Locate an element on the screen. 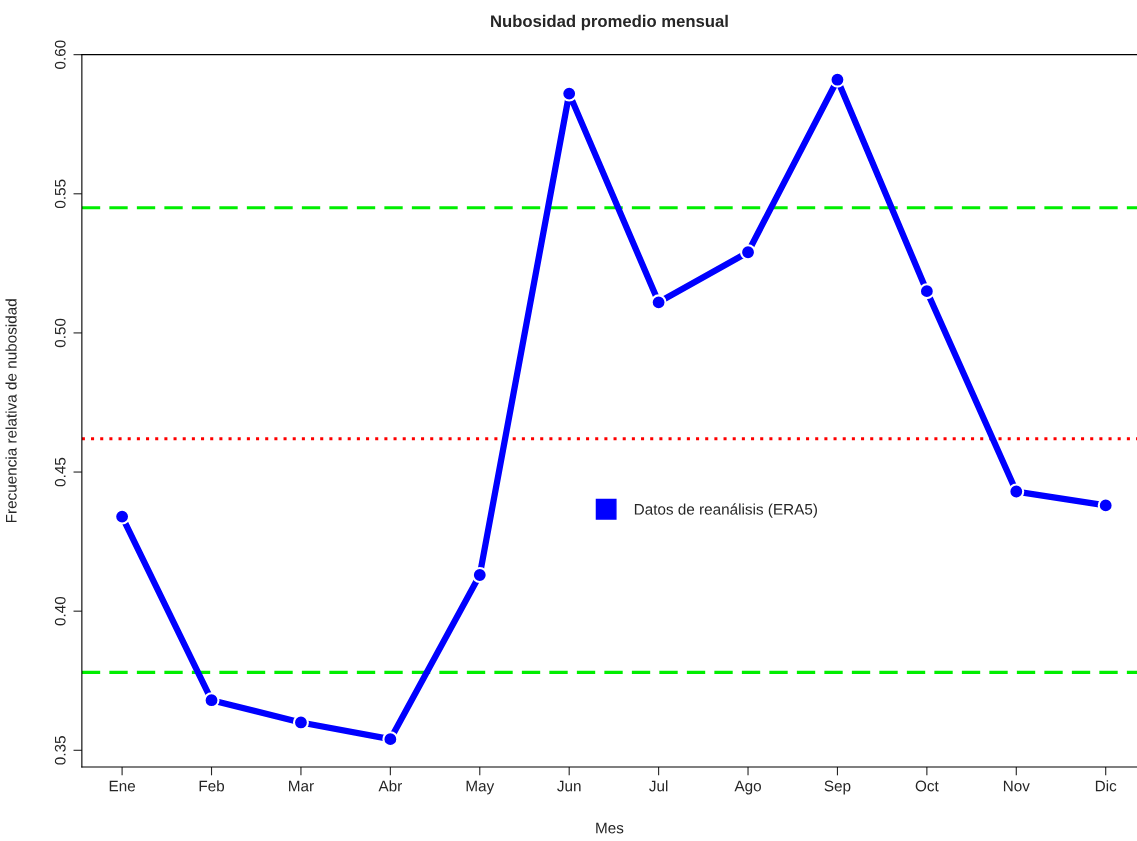  x-tick-label: Mar is located at coordinates (301, 786).